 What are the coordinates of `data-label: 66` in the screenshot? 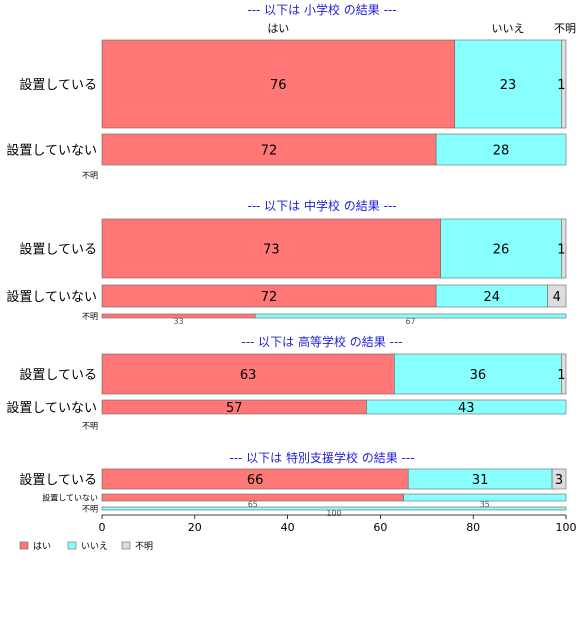 It's located at (255, 480).